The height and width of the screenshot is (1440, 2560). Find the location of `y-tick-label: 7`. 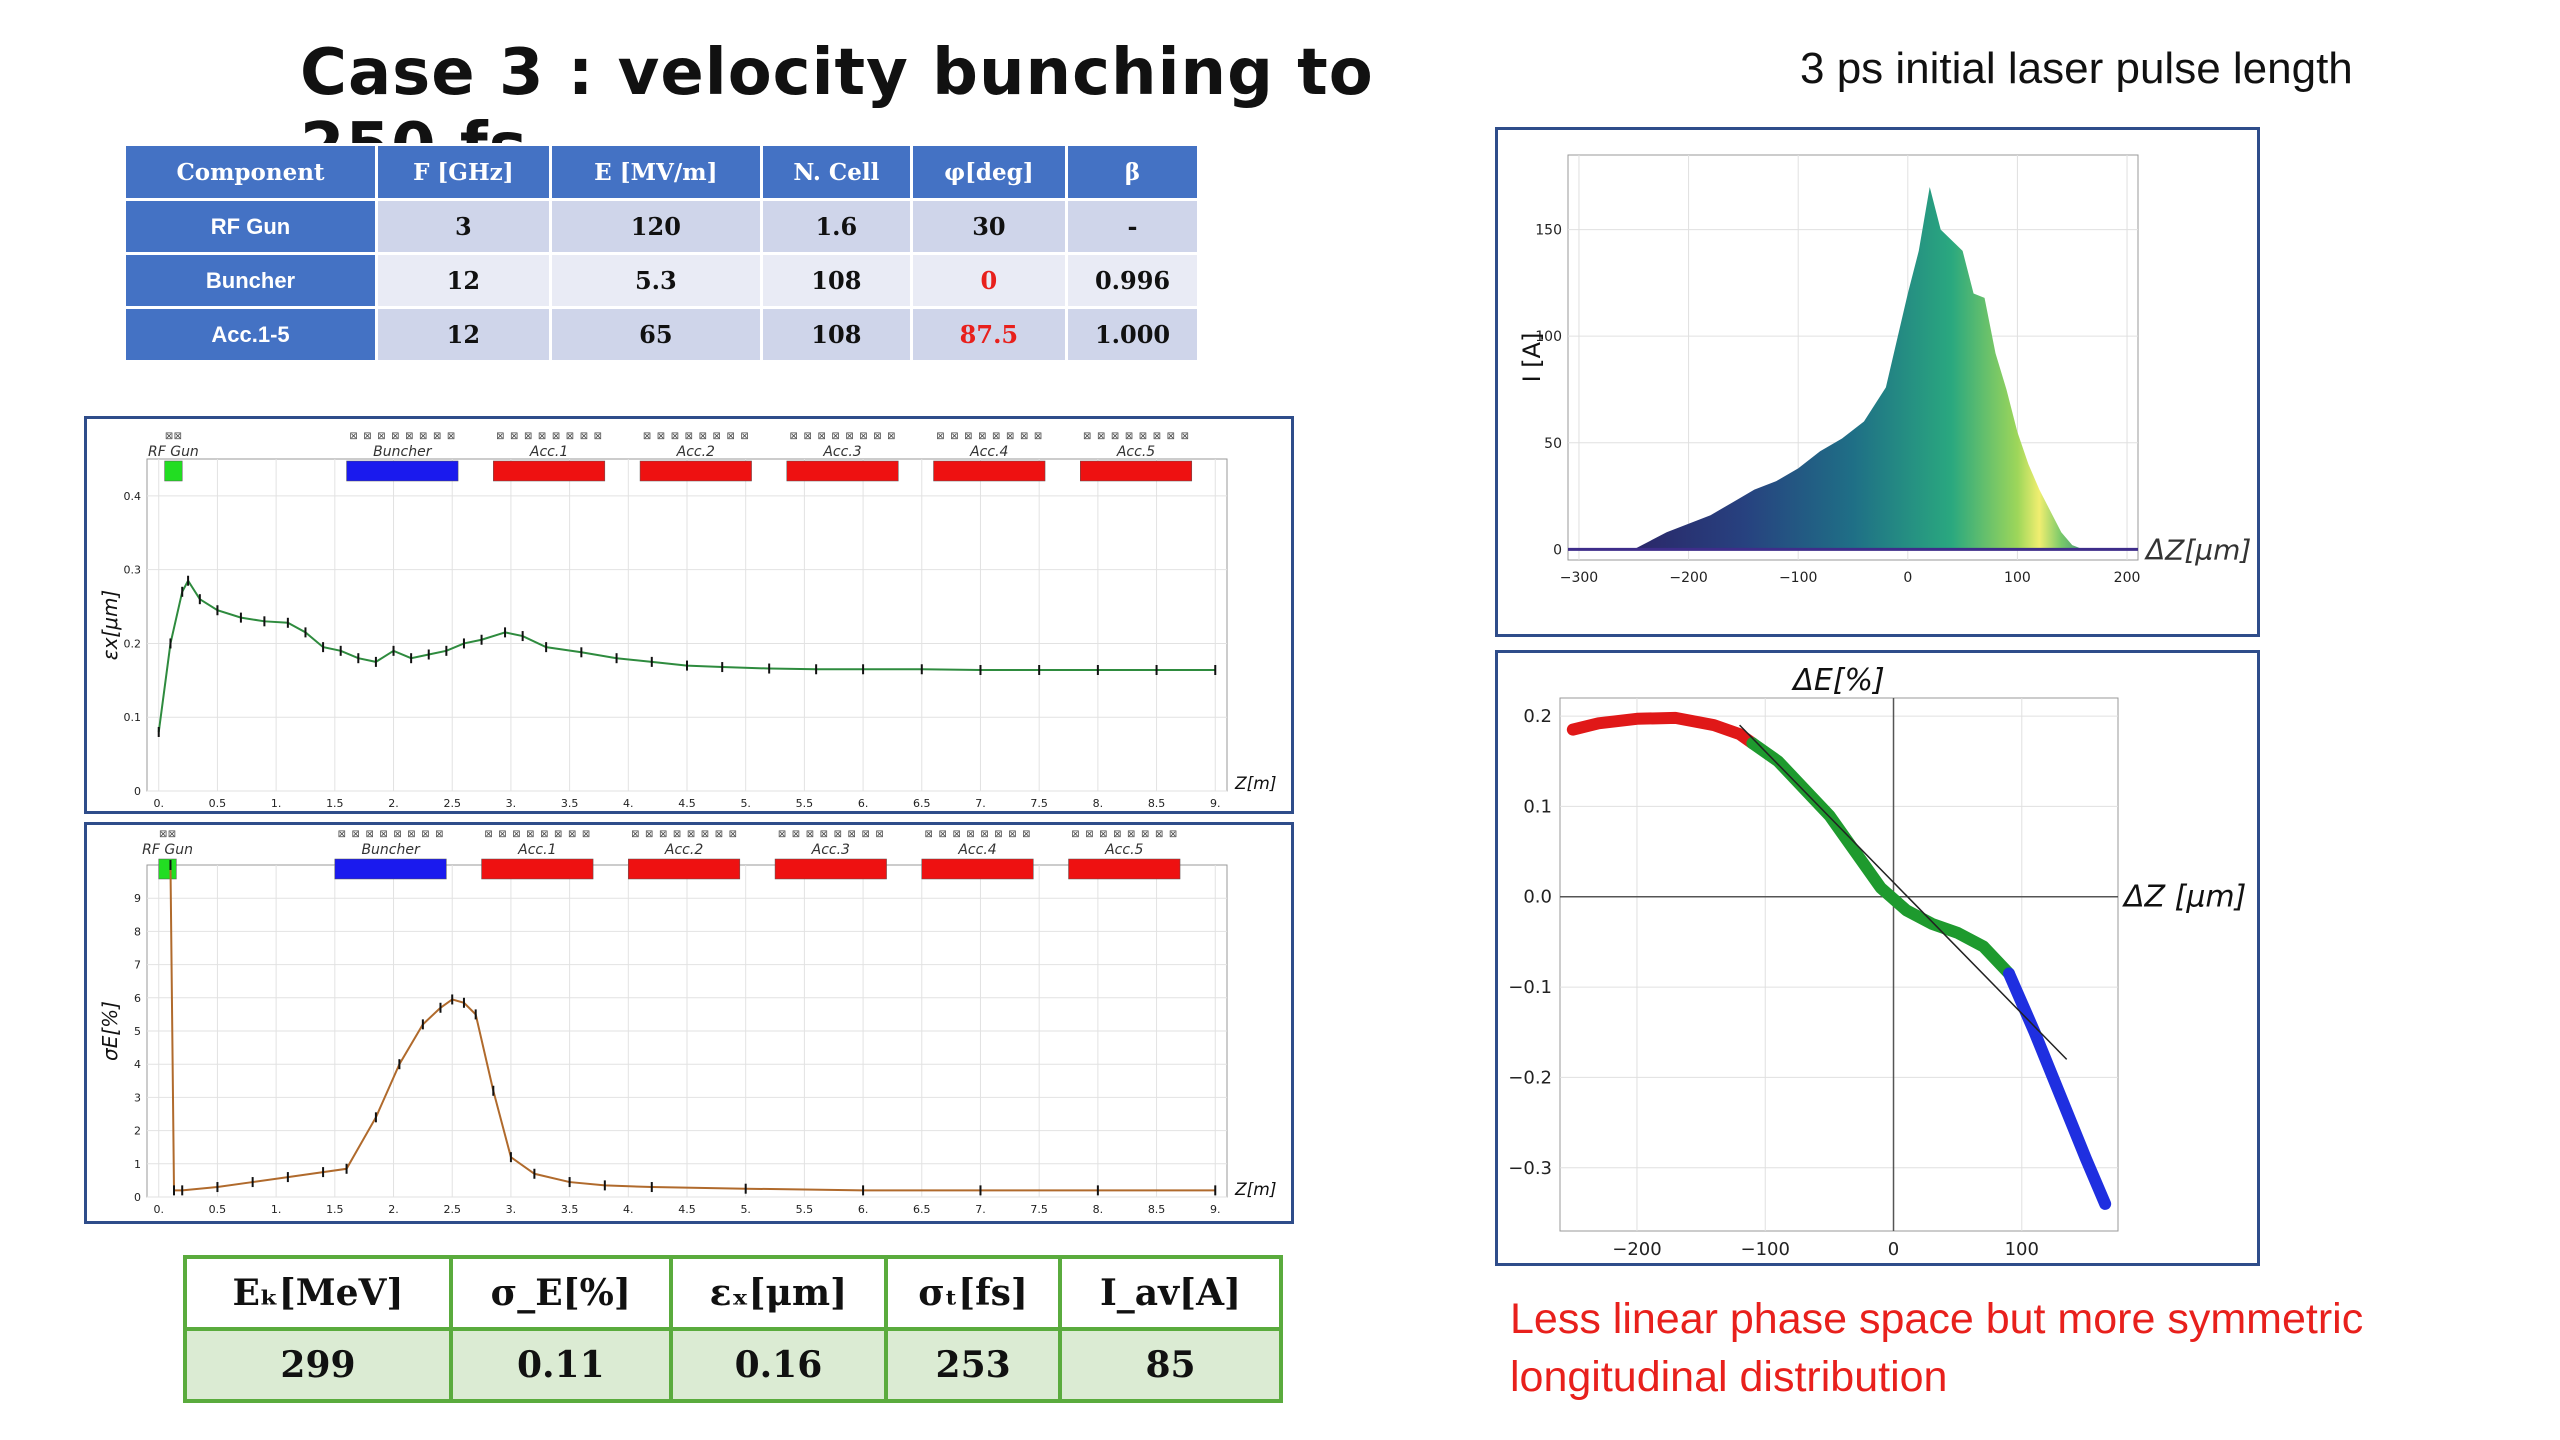

y-tick-label: 7 is located at coordinates (137, 965).